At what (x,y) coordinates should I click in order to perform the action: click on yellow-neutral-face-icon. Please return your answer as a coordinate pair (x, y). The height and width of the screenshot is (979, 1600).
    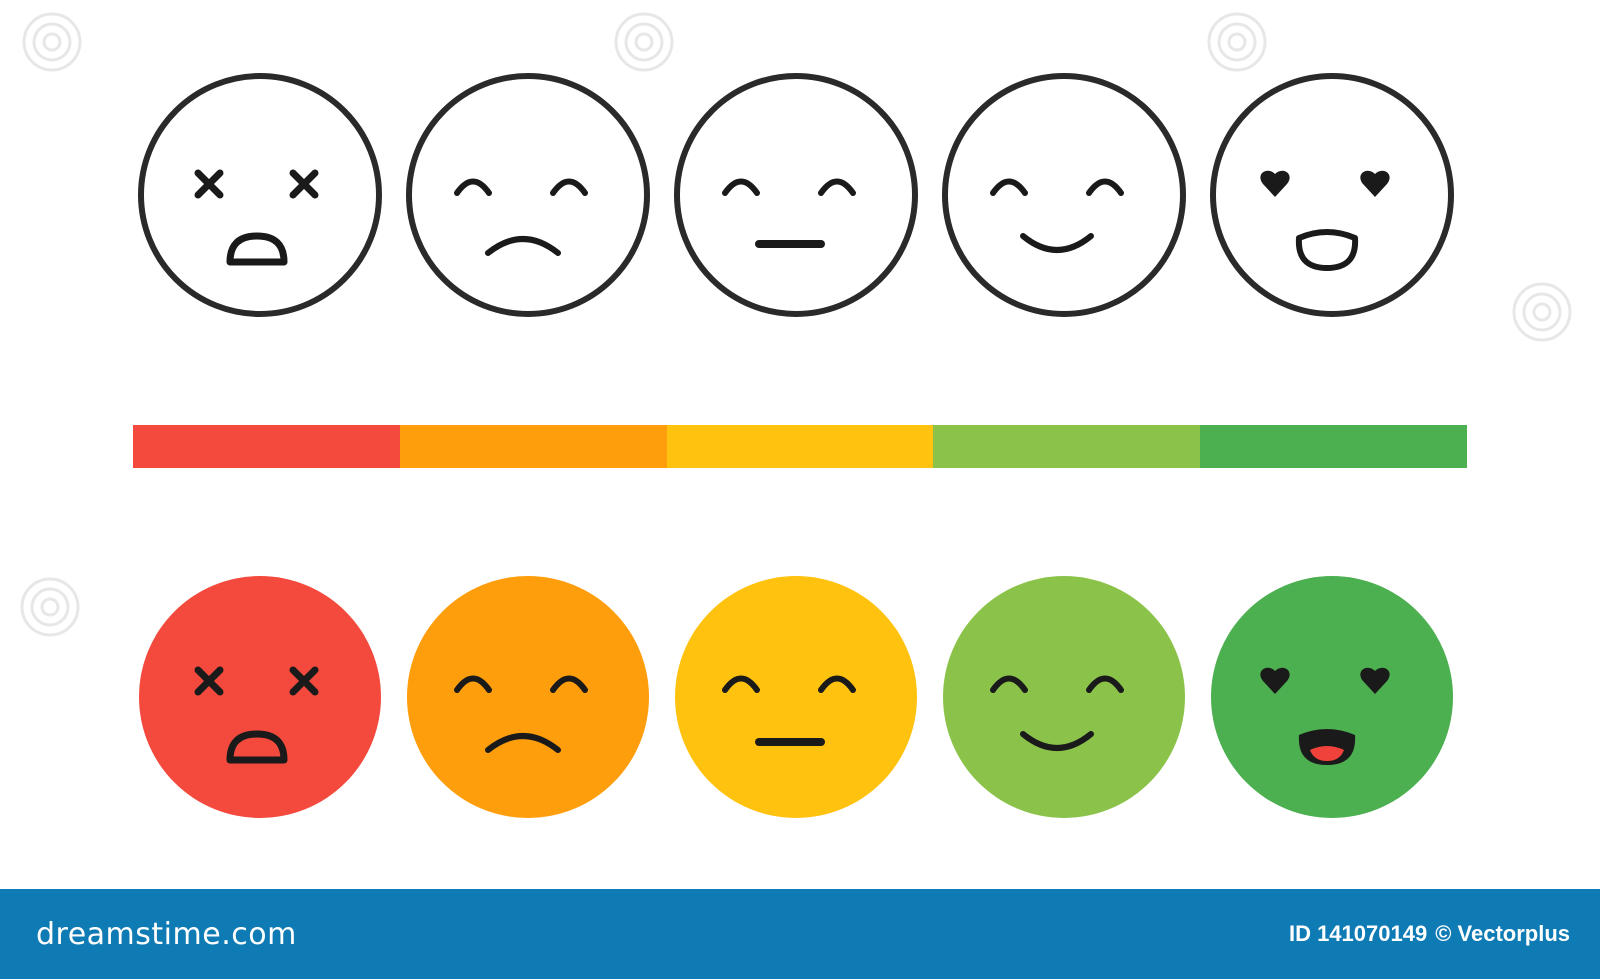
    Looking at the image, I should click on (796, 697).